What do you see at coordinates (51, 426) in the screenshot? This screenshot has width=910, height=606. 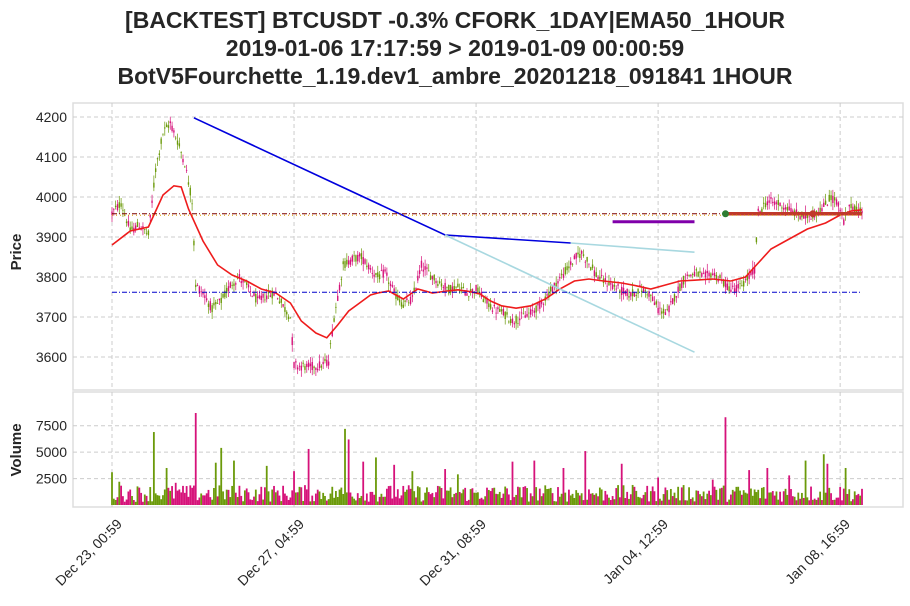 I see `volume-tick-label: 7500` at bounding box center [51, 426].